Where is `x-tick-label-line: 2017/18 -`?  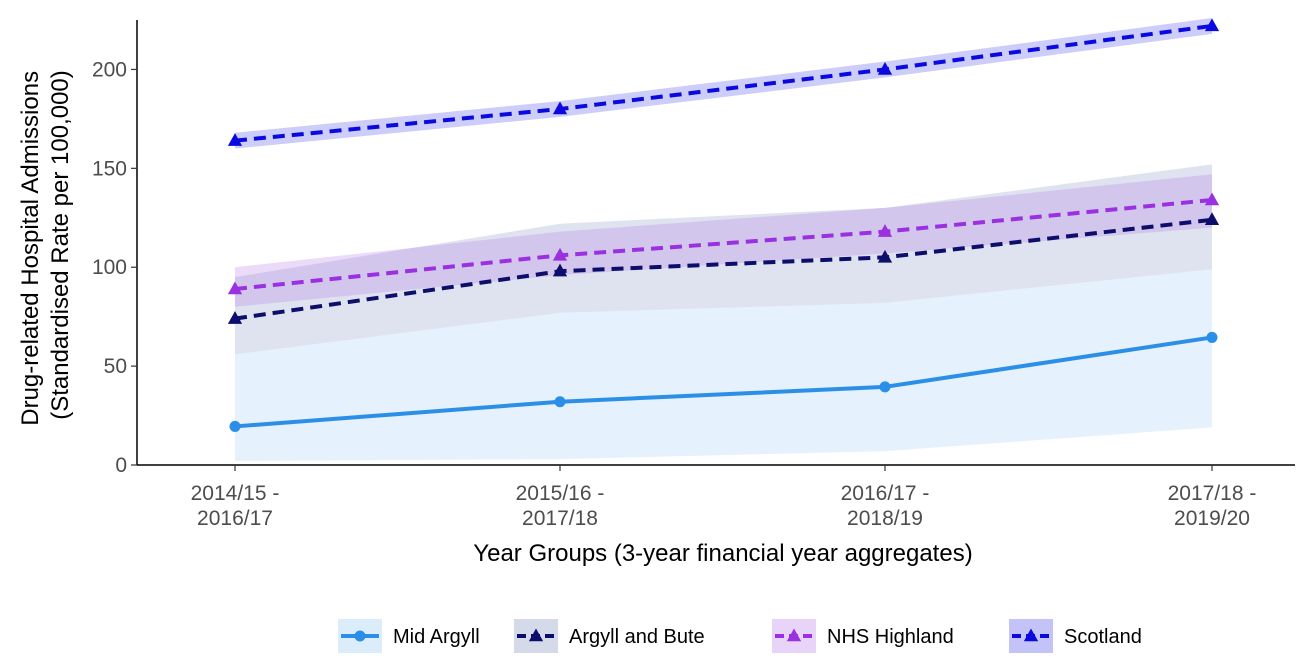 x-tick-label-line: 2017/18 - is located at coordinates (1212, 493).